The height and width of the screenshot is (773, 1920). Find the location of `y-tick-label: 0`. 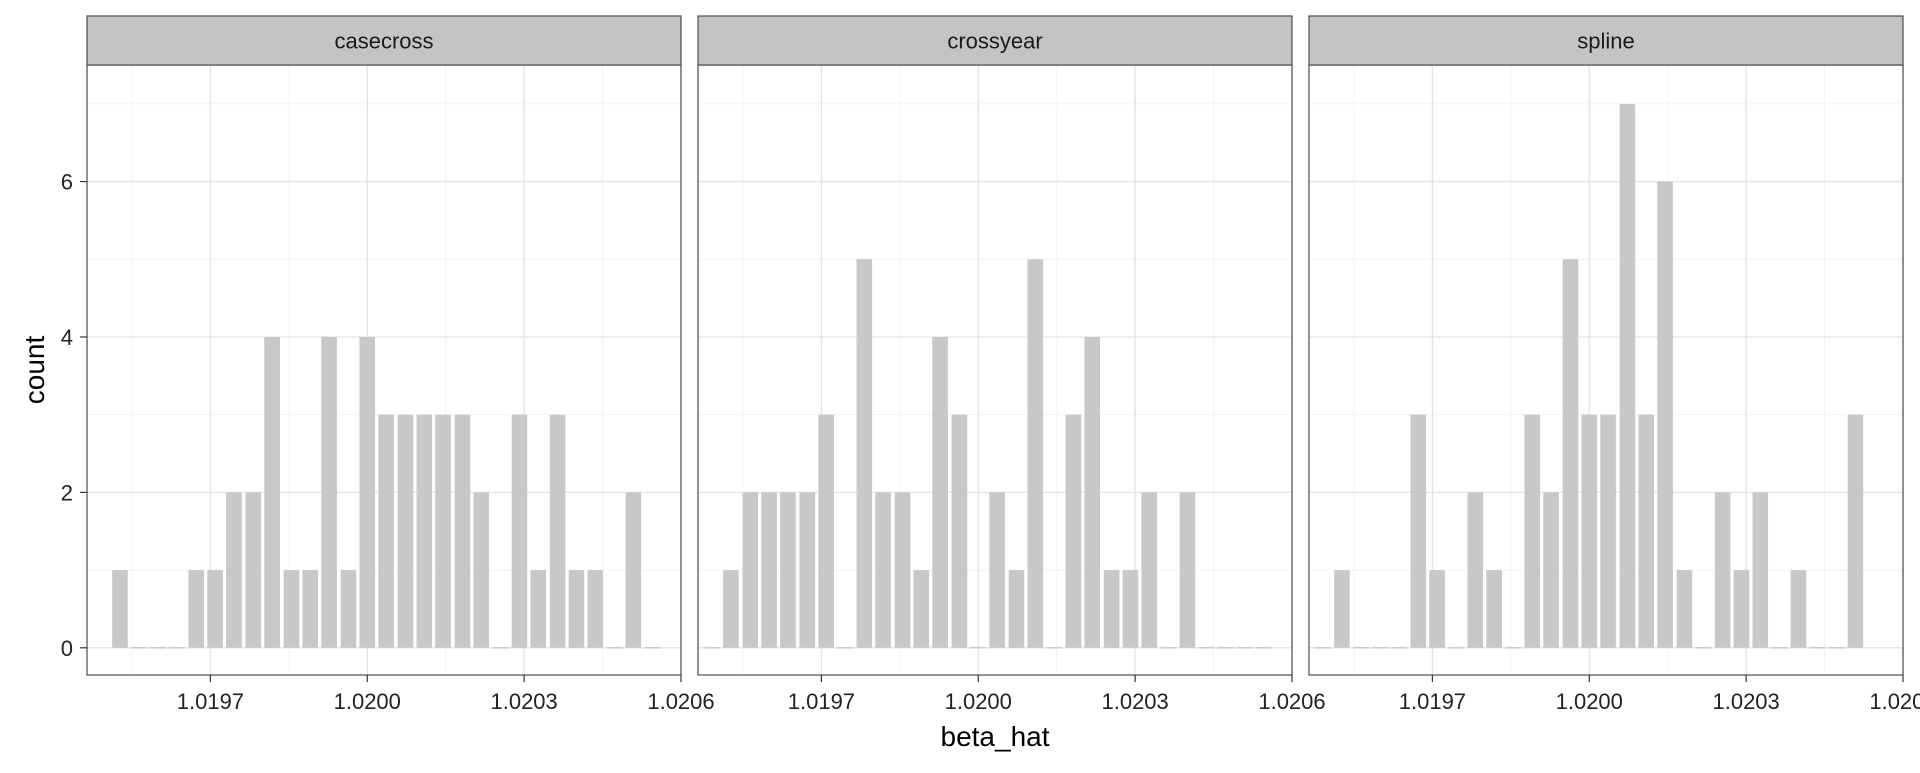

y-tick-label: 0 is located at coordinates (67, 648).